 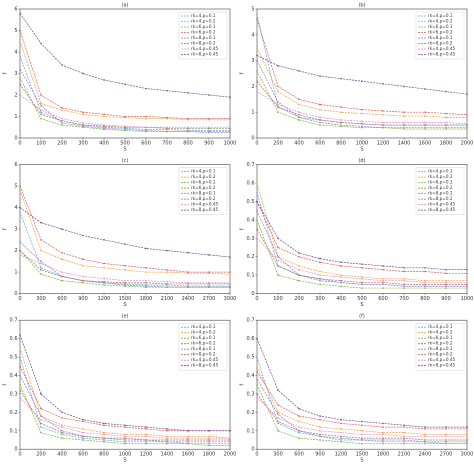 I want to click on x-tick-label: 800, so click(x=104, y=455).